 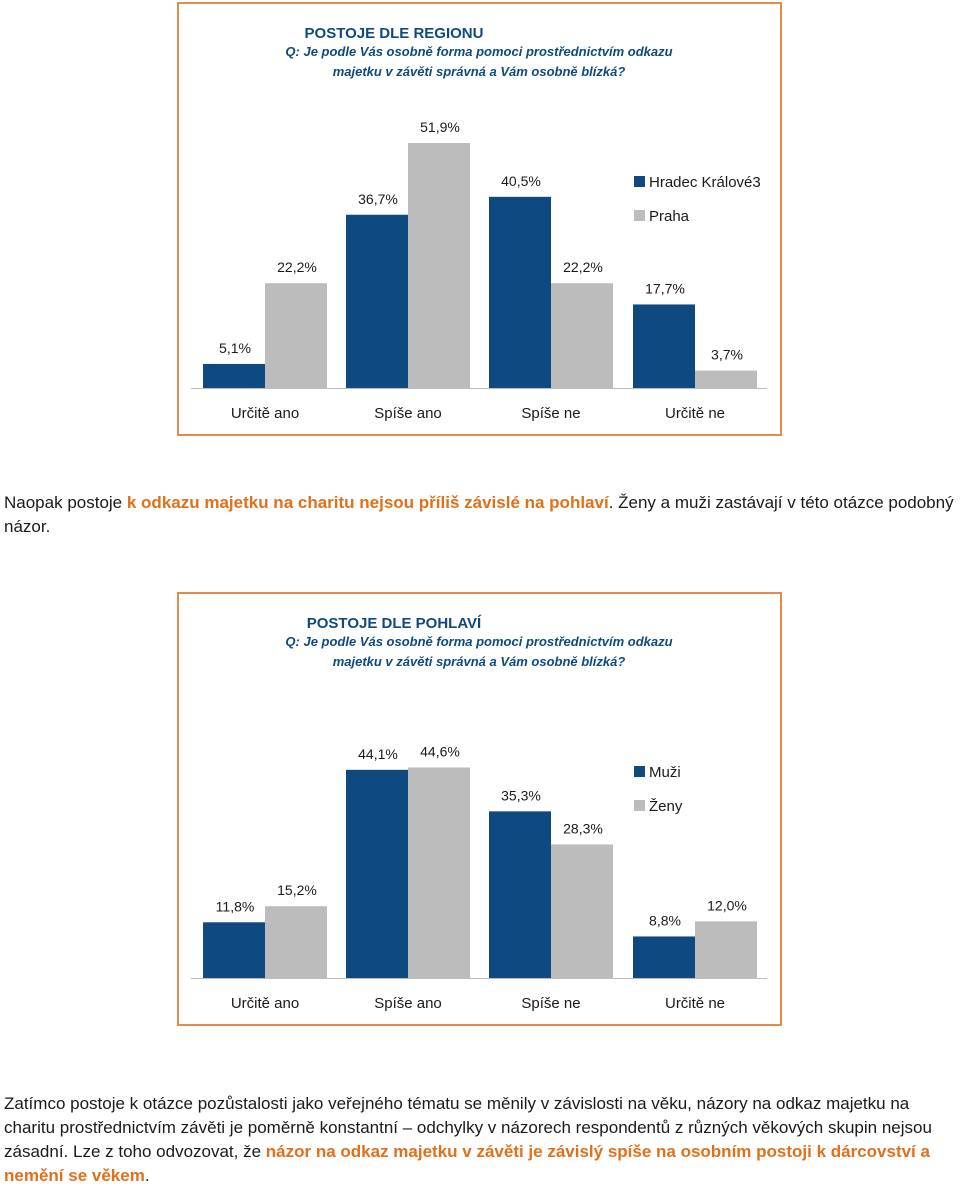 I want to click on gender-data-label-1-3: 35,3%, so click(x=521, y=795).